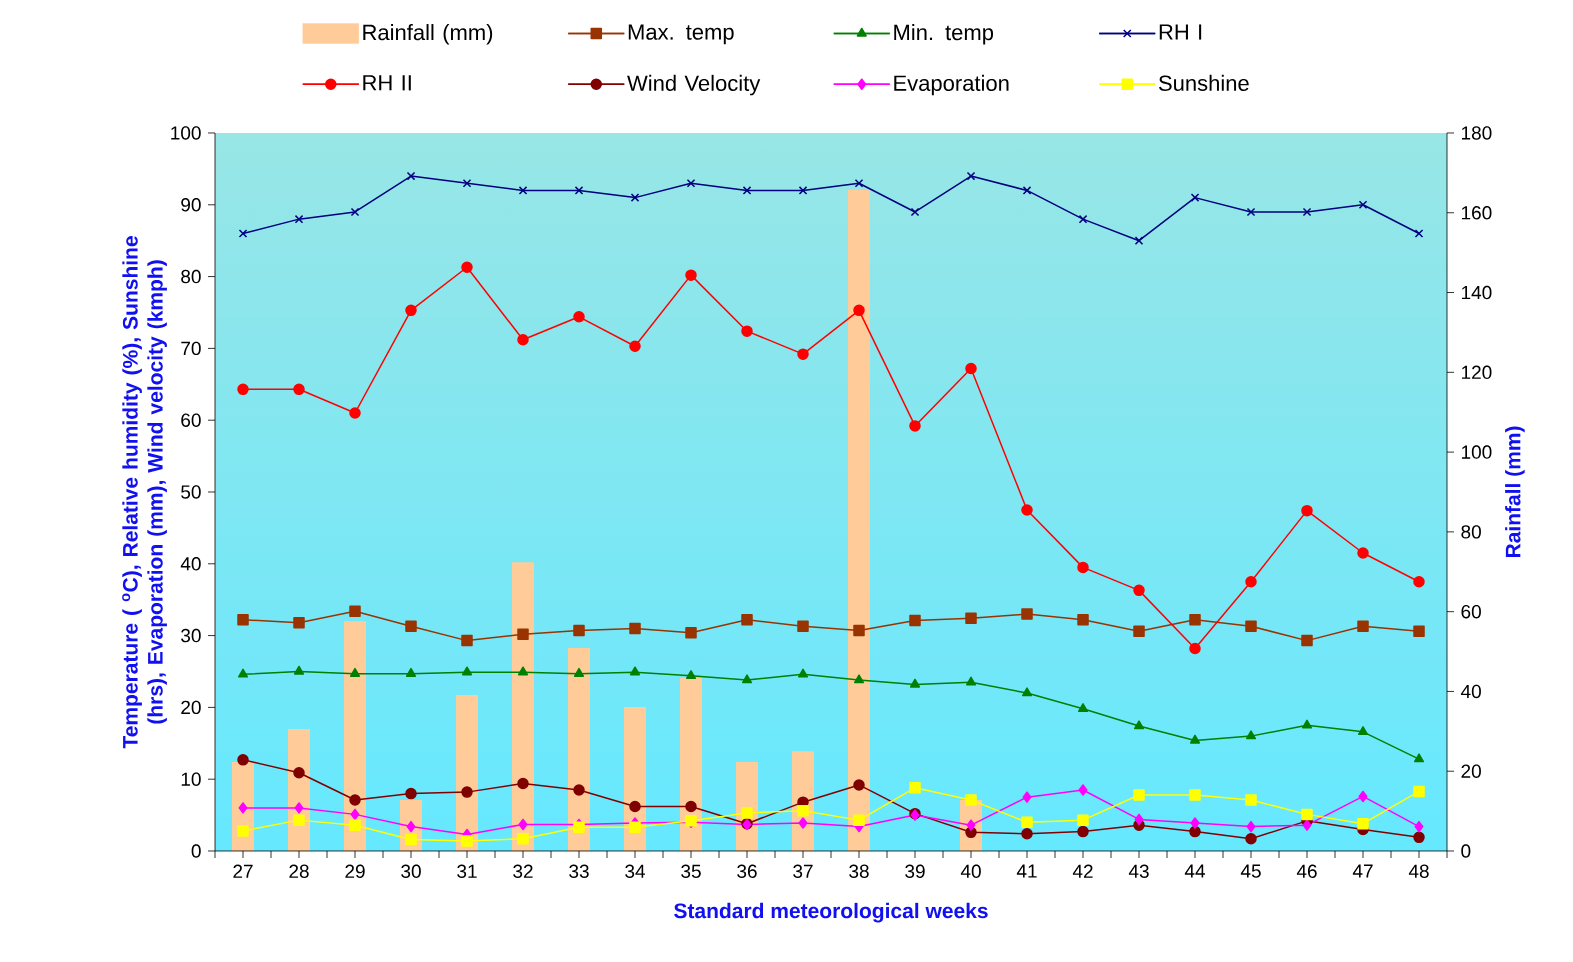  What do you see at coordinates (803, 871) in the screenshot?
I see `x-tick-label: 37` at bounding box center [803, 871].